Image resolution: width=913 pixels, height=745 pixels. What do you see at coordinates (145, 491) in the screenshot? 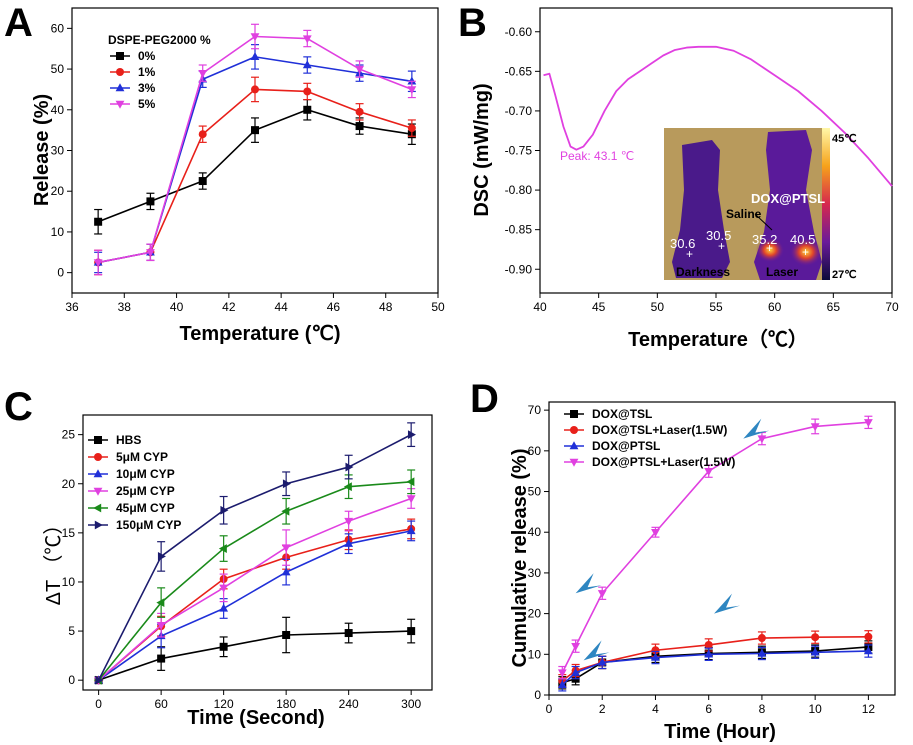
I see `panel-c-legend-label: 25μM CYP` at bounding box center [145, 491].